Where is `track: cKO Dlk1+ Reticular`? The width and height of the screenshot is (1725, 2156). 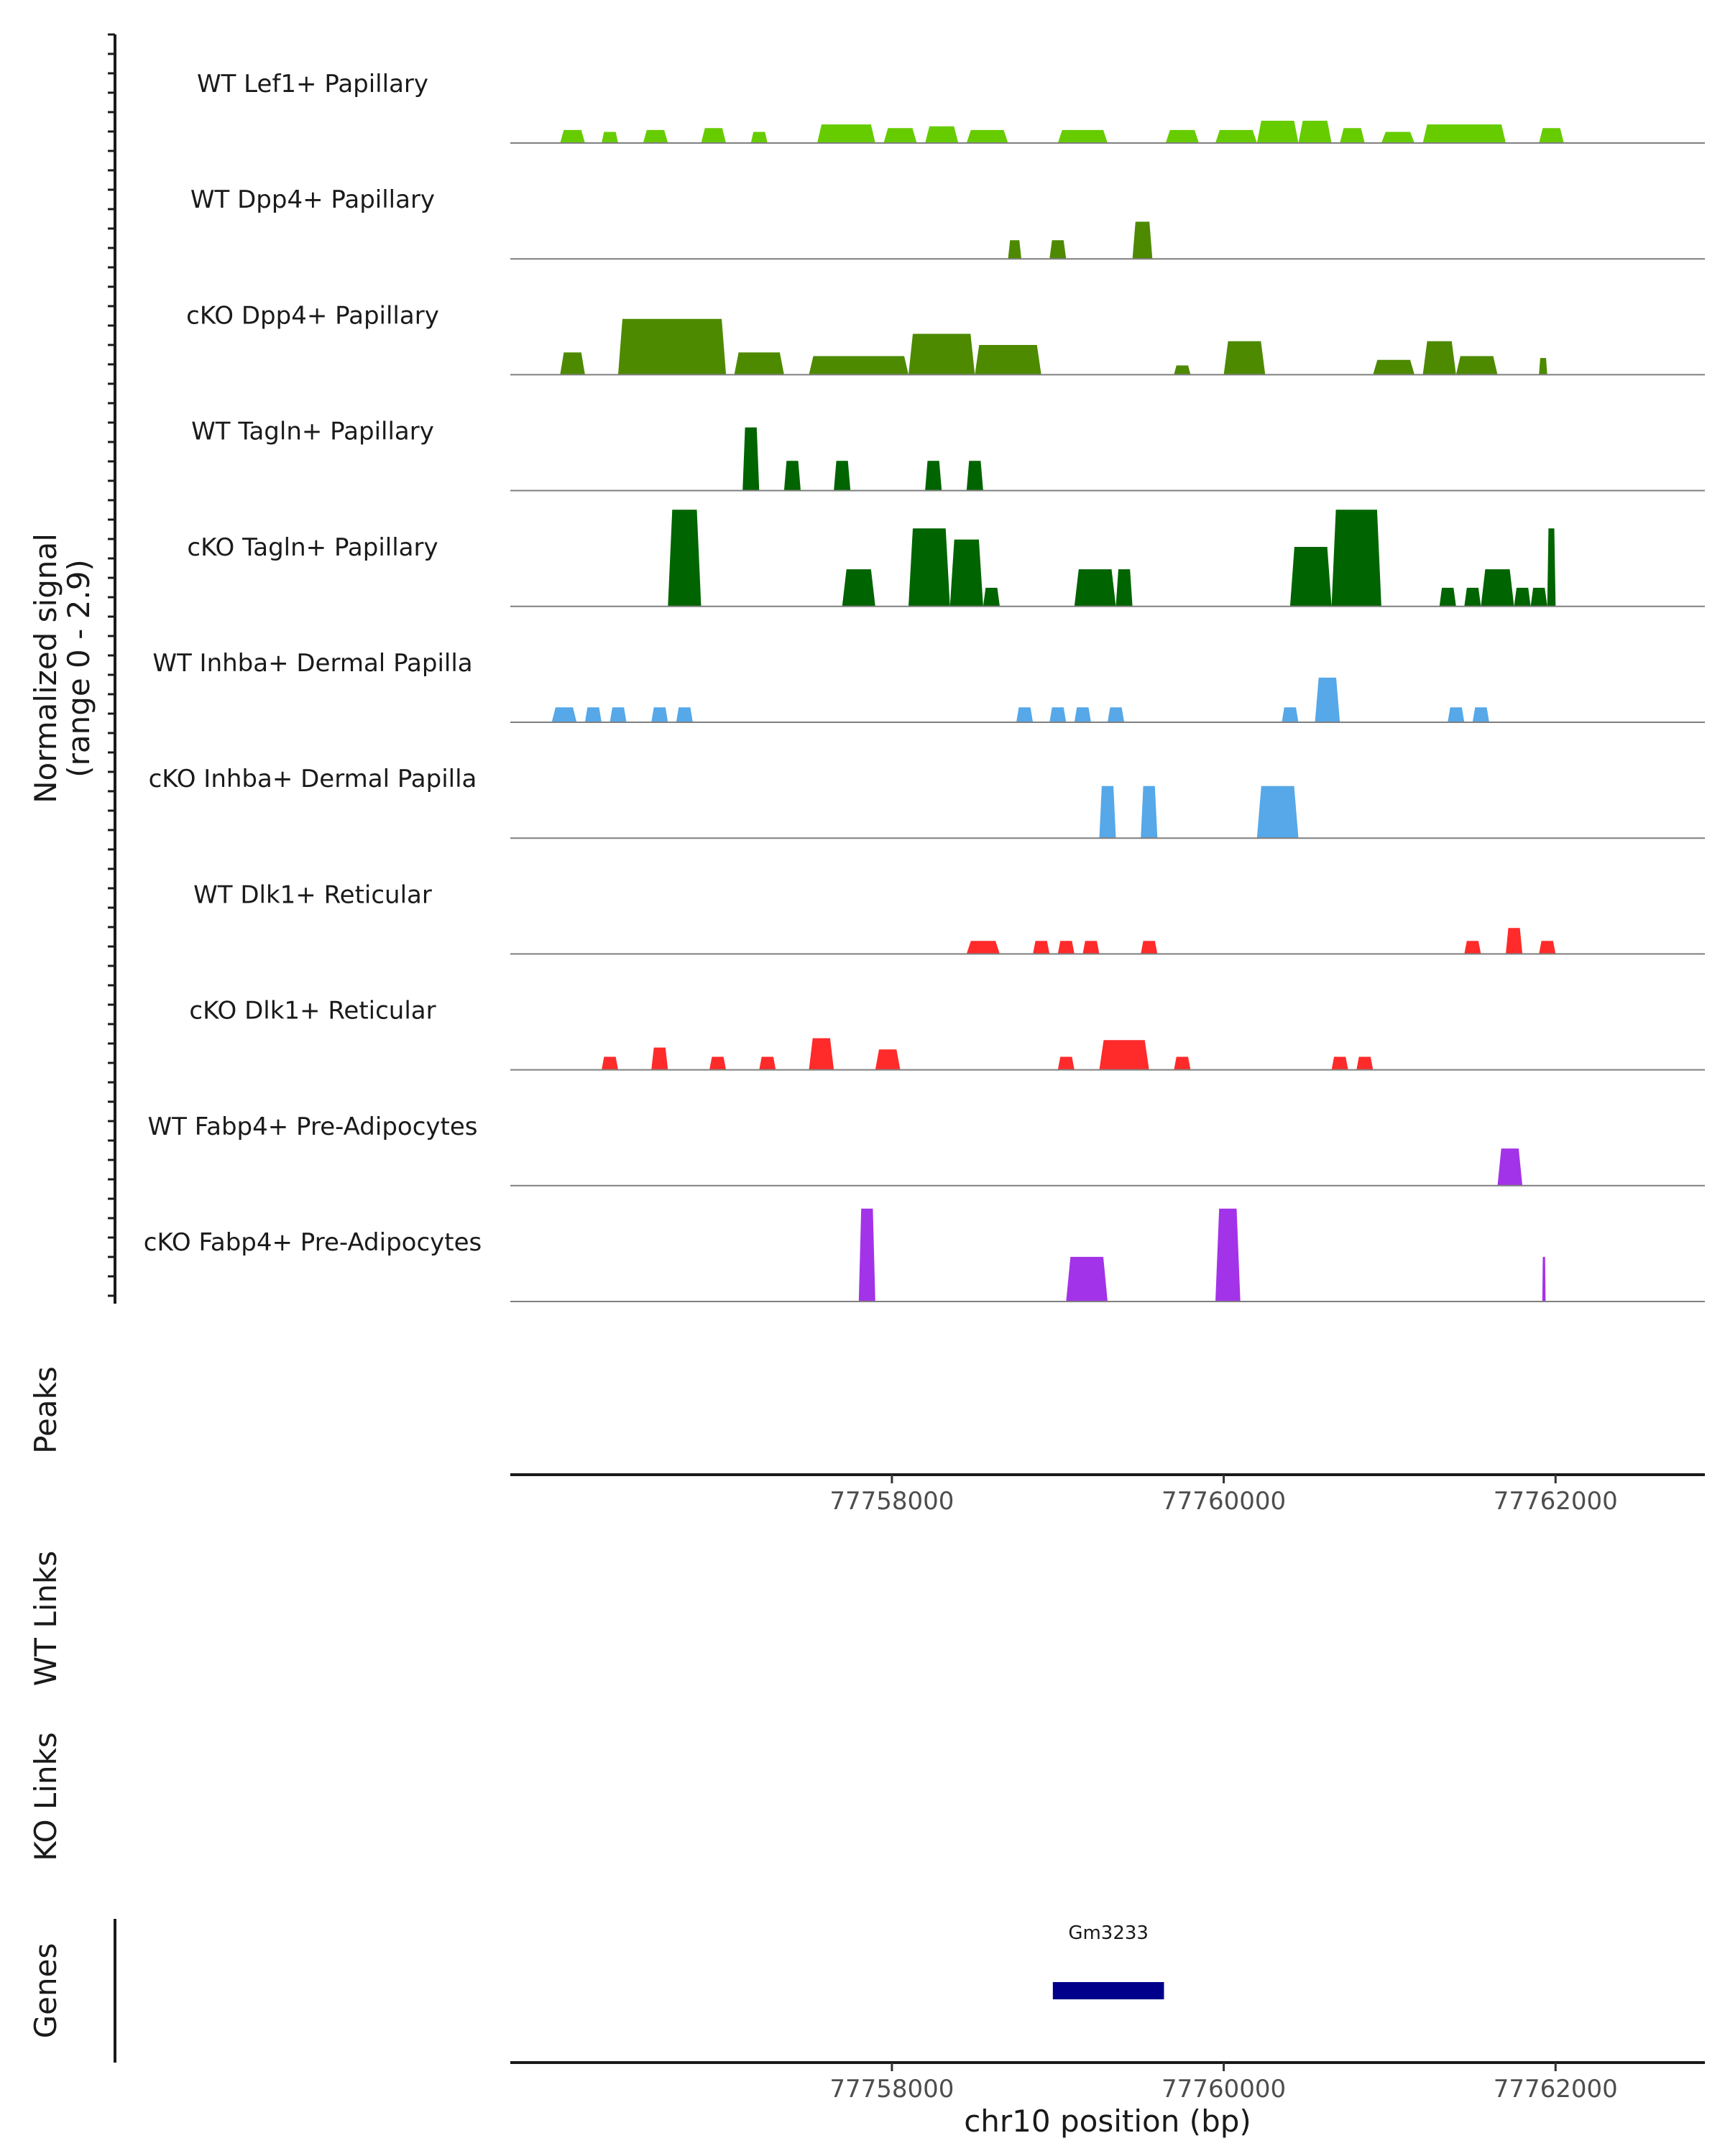 track: cKO Dlk1+ Reticular is located at coordinates (947, 1034).